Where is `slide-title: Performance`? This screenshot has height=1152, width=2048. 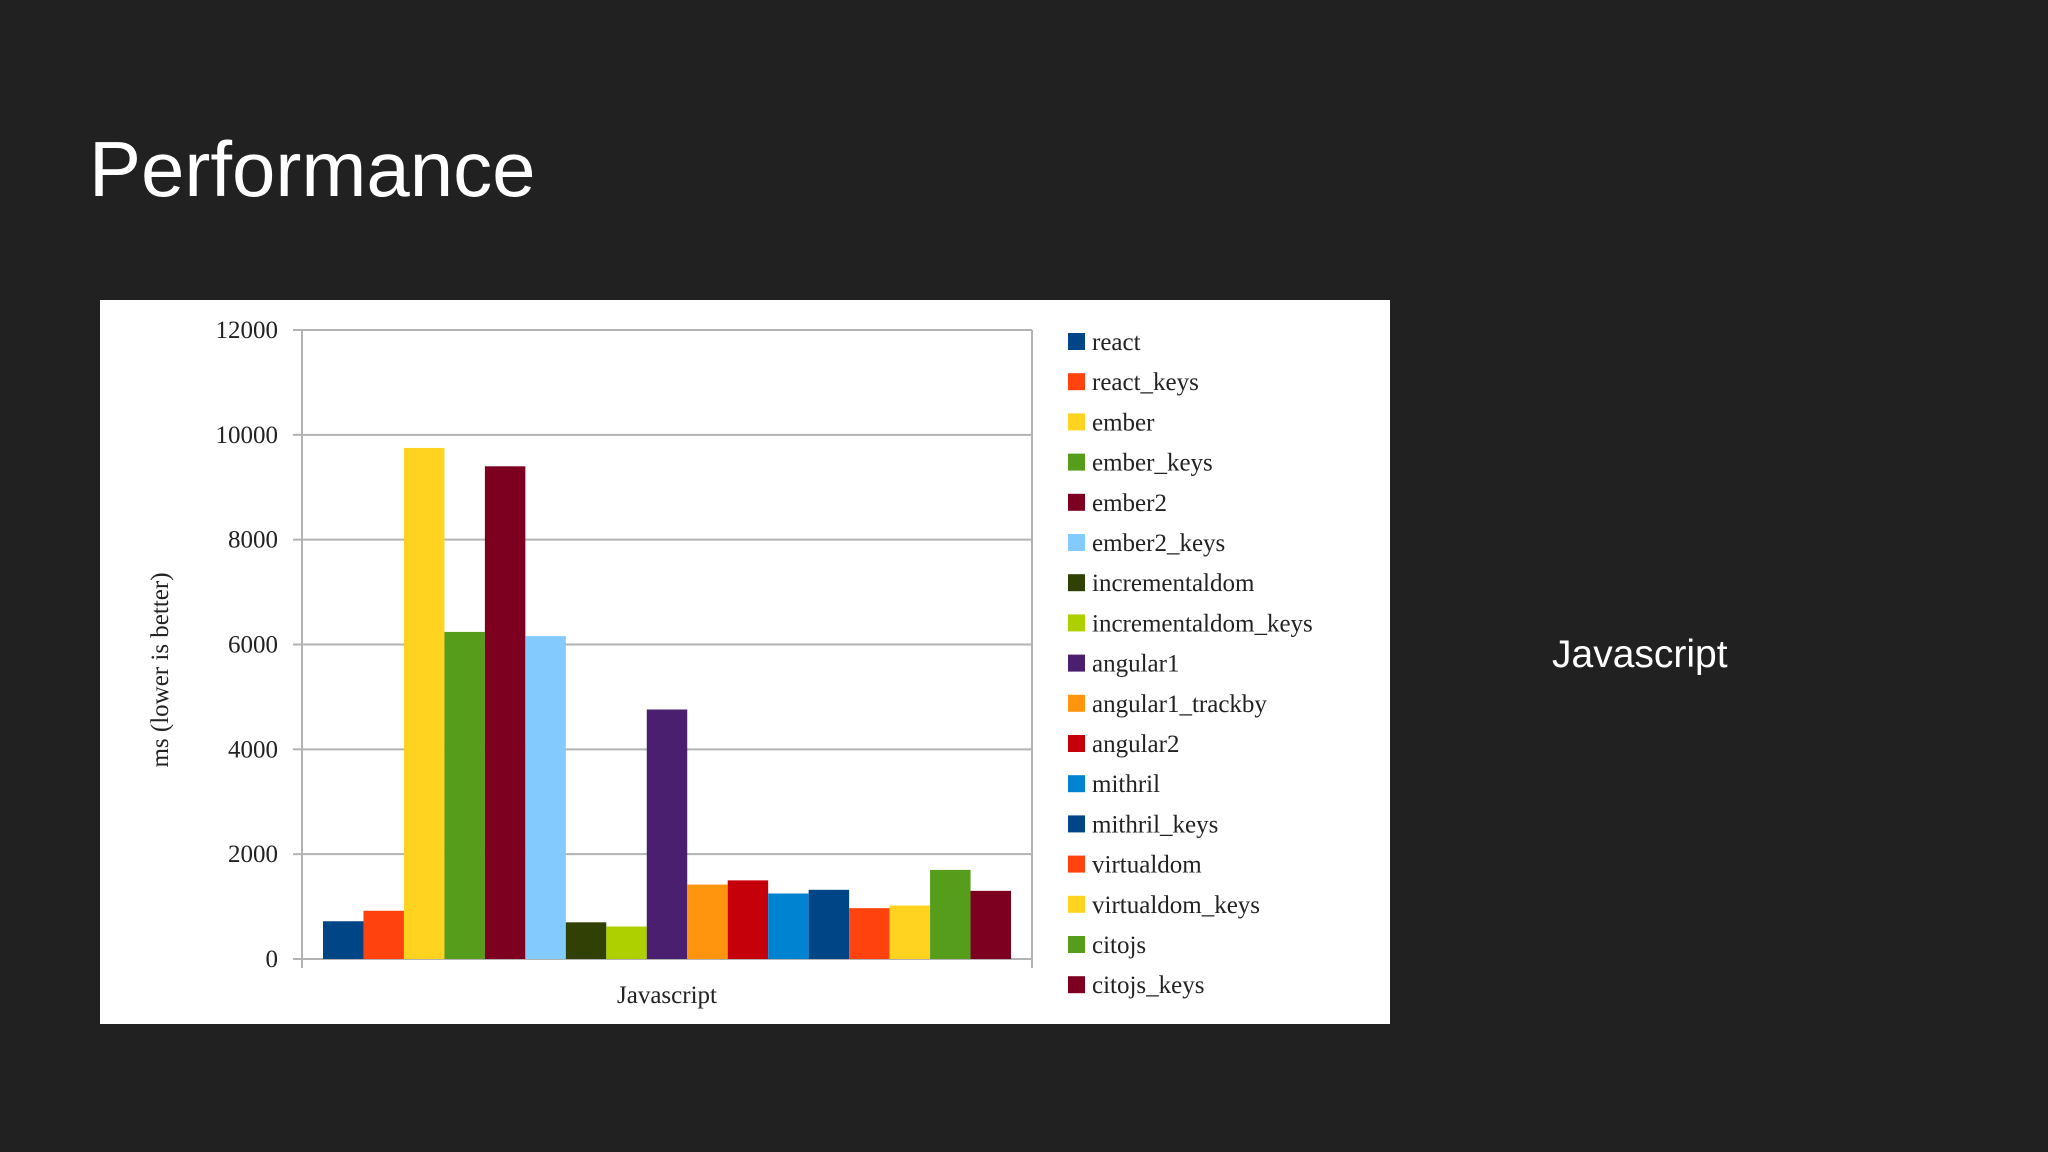 slide-title: Performance is located at coordinates (312, 169).